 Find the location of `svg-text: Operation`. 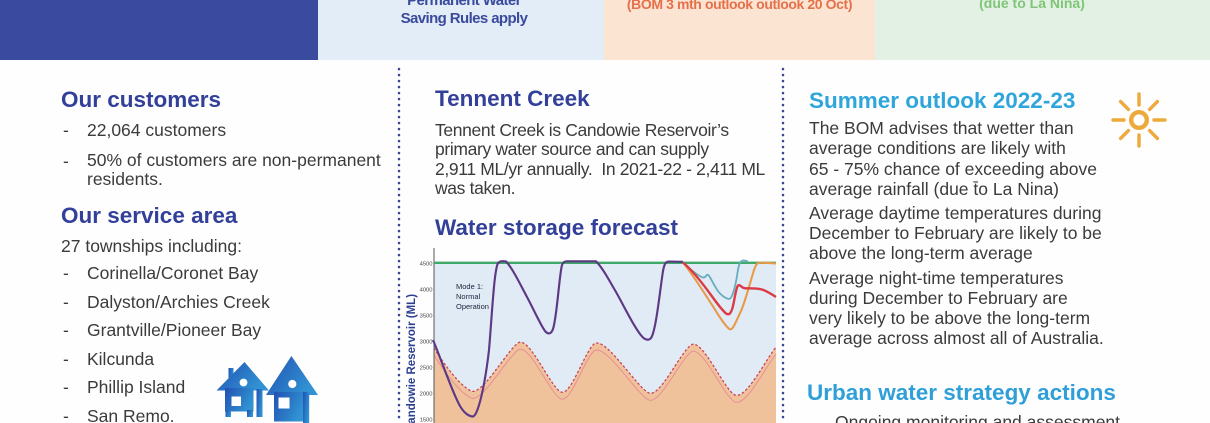

svg-text: Operation is located at coordinates (472, 306).